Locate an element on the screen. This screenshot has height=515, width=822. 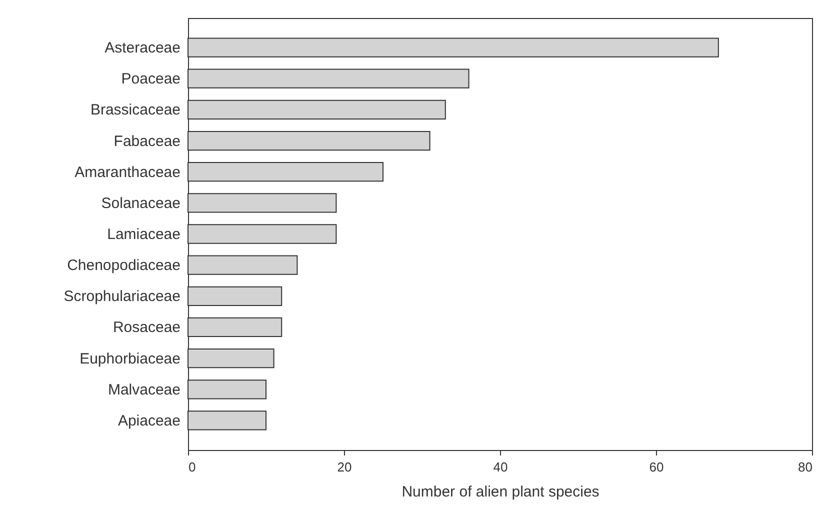
y-tick-label: Malvaceae is located at coordinates (144, 389).